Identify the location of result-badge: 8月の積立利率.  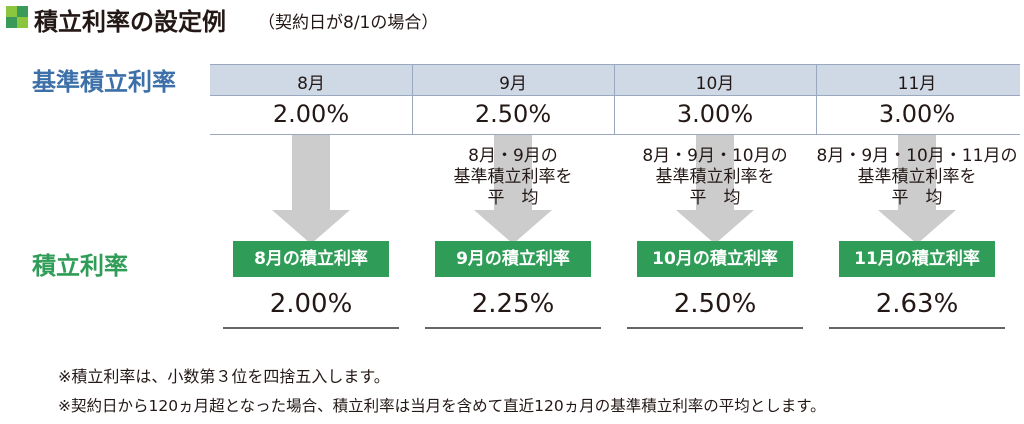
(311, 259).